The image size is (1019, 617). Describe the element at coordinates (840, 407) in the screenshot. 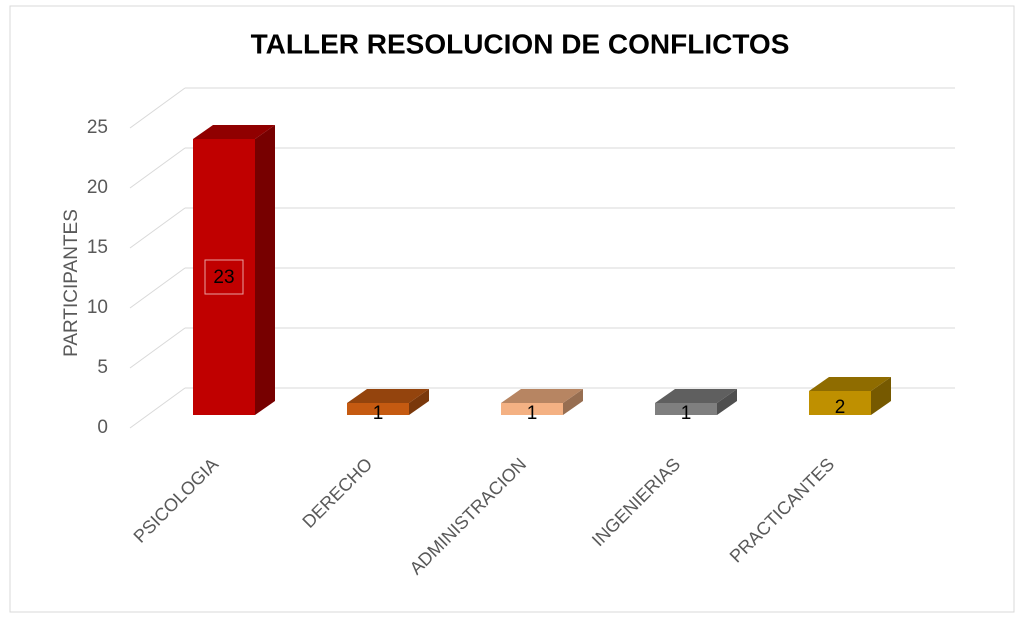

I see `data-label: 2` at that location.